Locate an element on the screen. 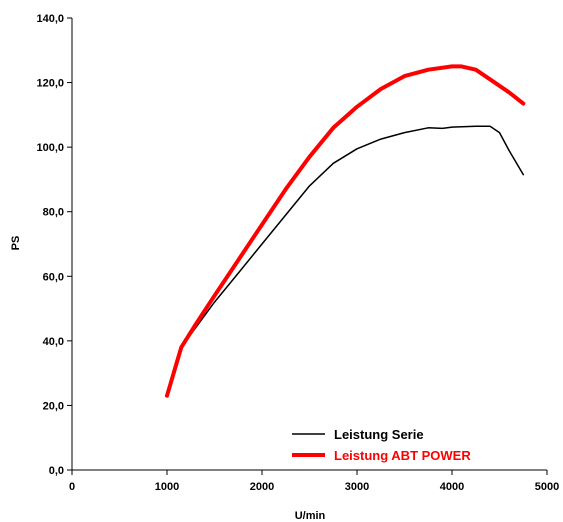 This screenshot has height=522, width=563. y-tick-label: 120,0 is located at coordinates (50, 84).